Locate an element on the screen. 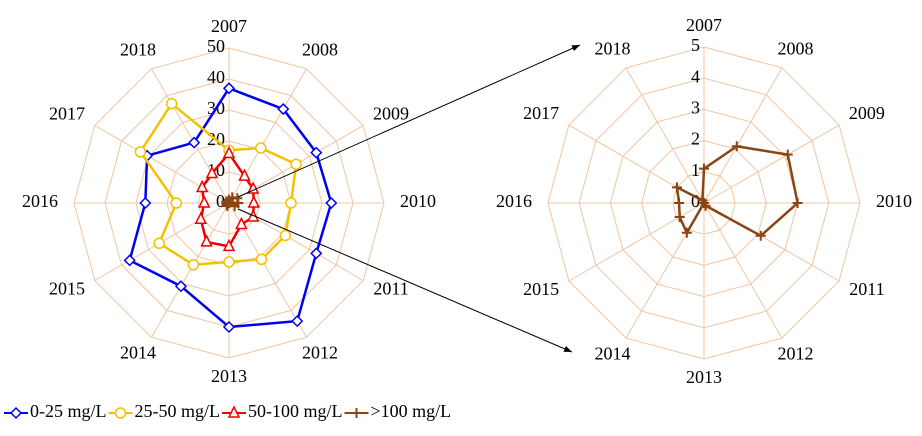 The width and height of the screenshot is (922, 436). r-tick-label: 3 is located at coordinates (695, 108).